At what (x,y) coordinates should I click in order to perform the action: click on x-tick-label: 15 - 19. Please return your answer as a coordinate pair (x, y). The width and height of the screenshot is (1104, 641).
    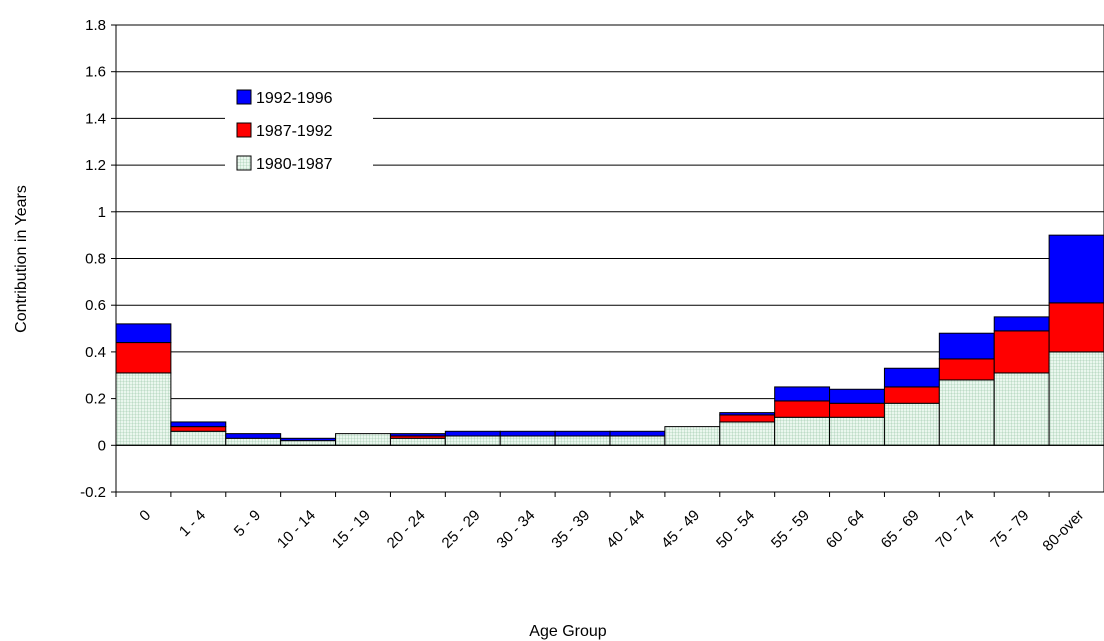
    Looking at the image, I should click on (351, 529).